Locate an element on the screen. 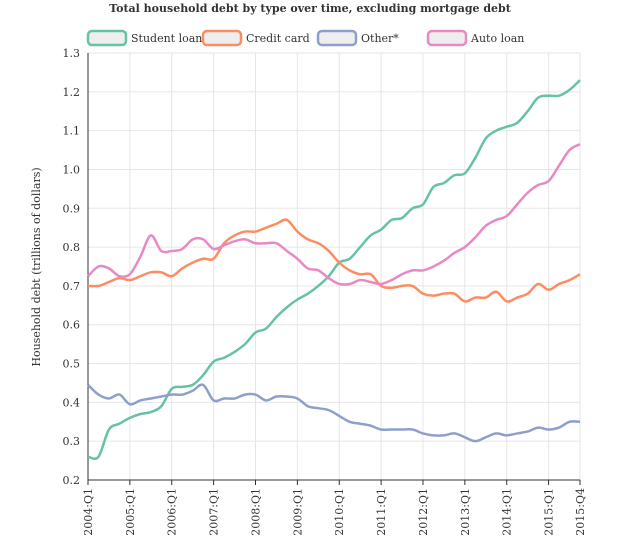  y-tick-label: 1.2 is located at coordinates (72, 92).